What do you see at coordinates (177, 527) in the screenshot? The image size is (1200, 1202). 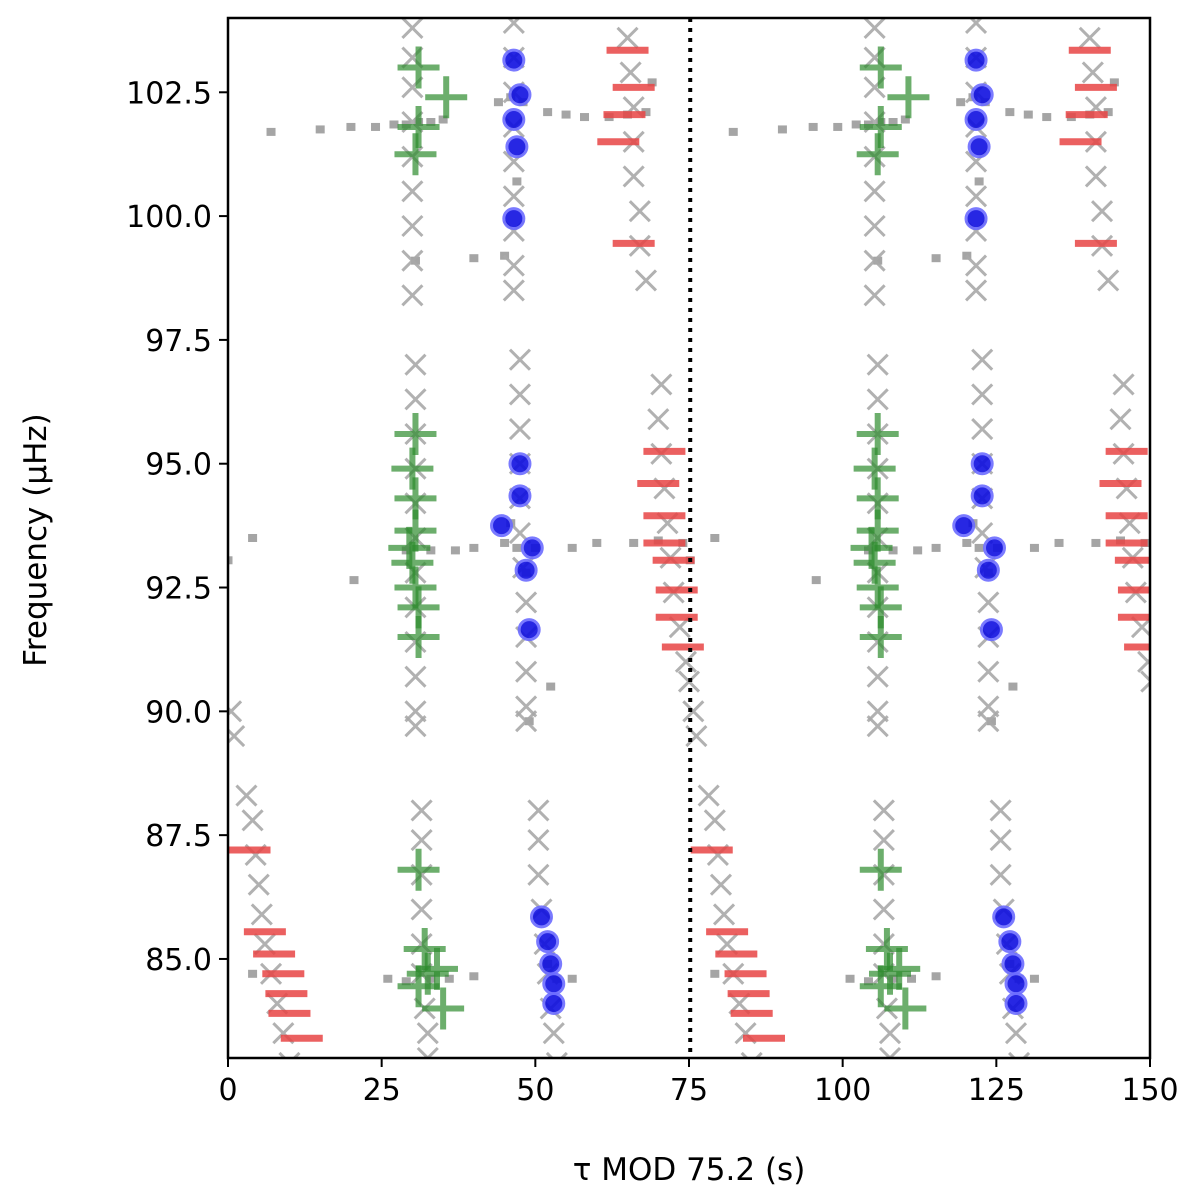 I see `y-axis: 85.0 87.5 90.0 92.5 95.0 97.5 100.0 102.5` at bounding box center [177, 527].